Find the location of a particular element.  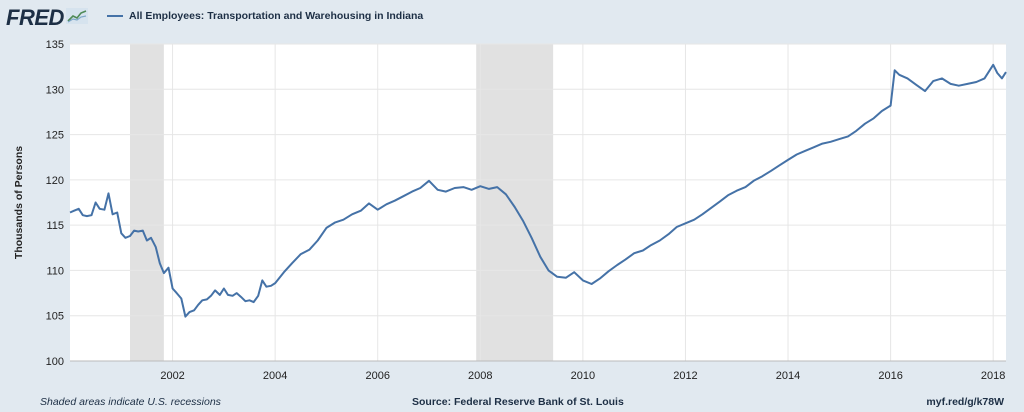

y-tick-label: 110 is located at coordinates (55, 271).